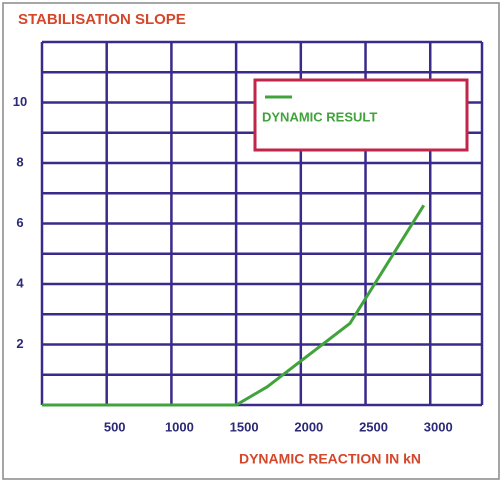 Image resolution: width=503 pixels, height=483 pixels. Describe the element at coordinates (438, 426) in the screenshot. I see `x-tick-label: 3000` at that location.